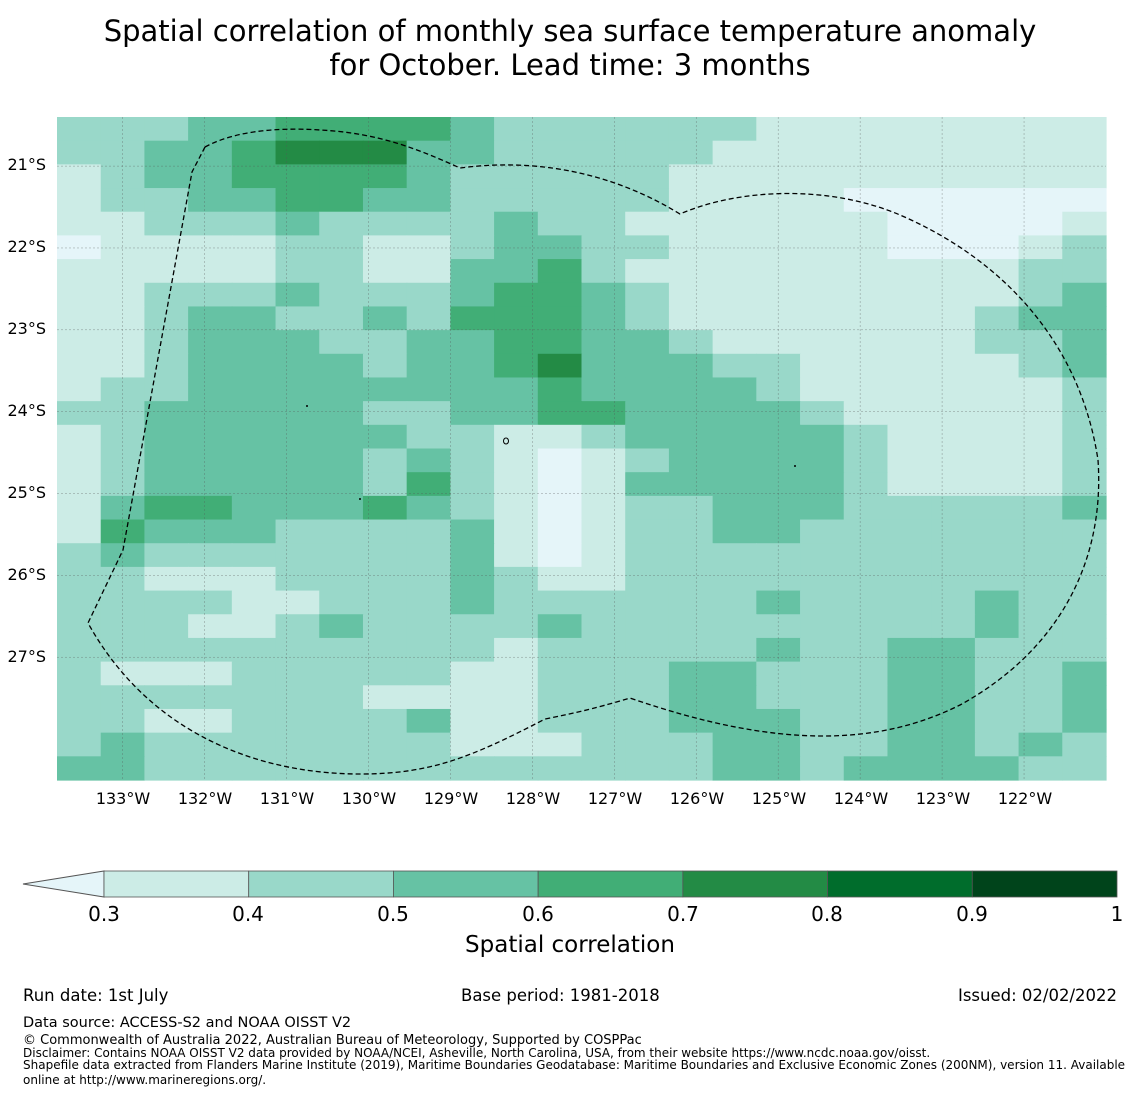 The image size is (1140, 1095). Describe the element at coordinates (570, 945) in the screenshot. I see `colorbar-label: Spatial correlation` at that location.